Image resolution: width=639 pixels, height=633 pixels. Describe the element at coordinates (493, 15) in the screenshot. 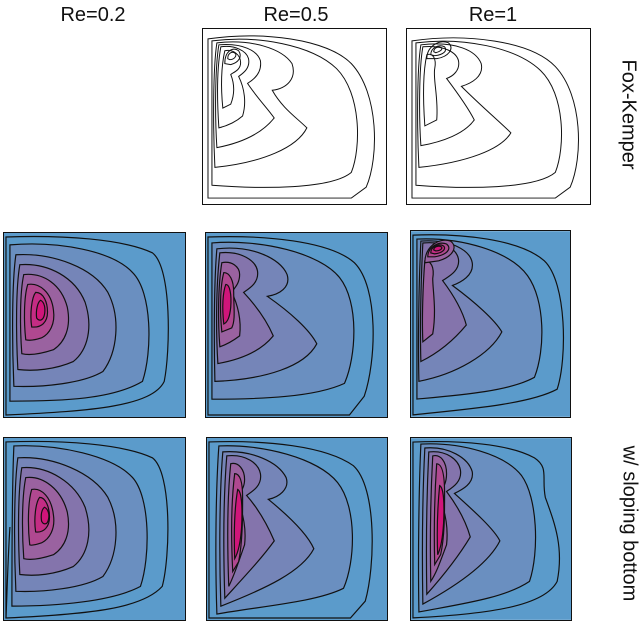

I see `column-title-re-1: Re=1` at that location.